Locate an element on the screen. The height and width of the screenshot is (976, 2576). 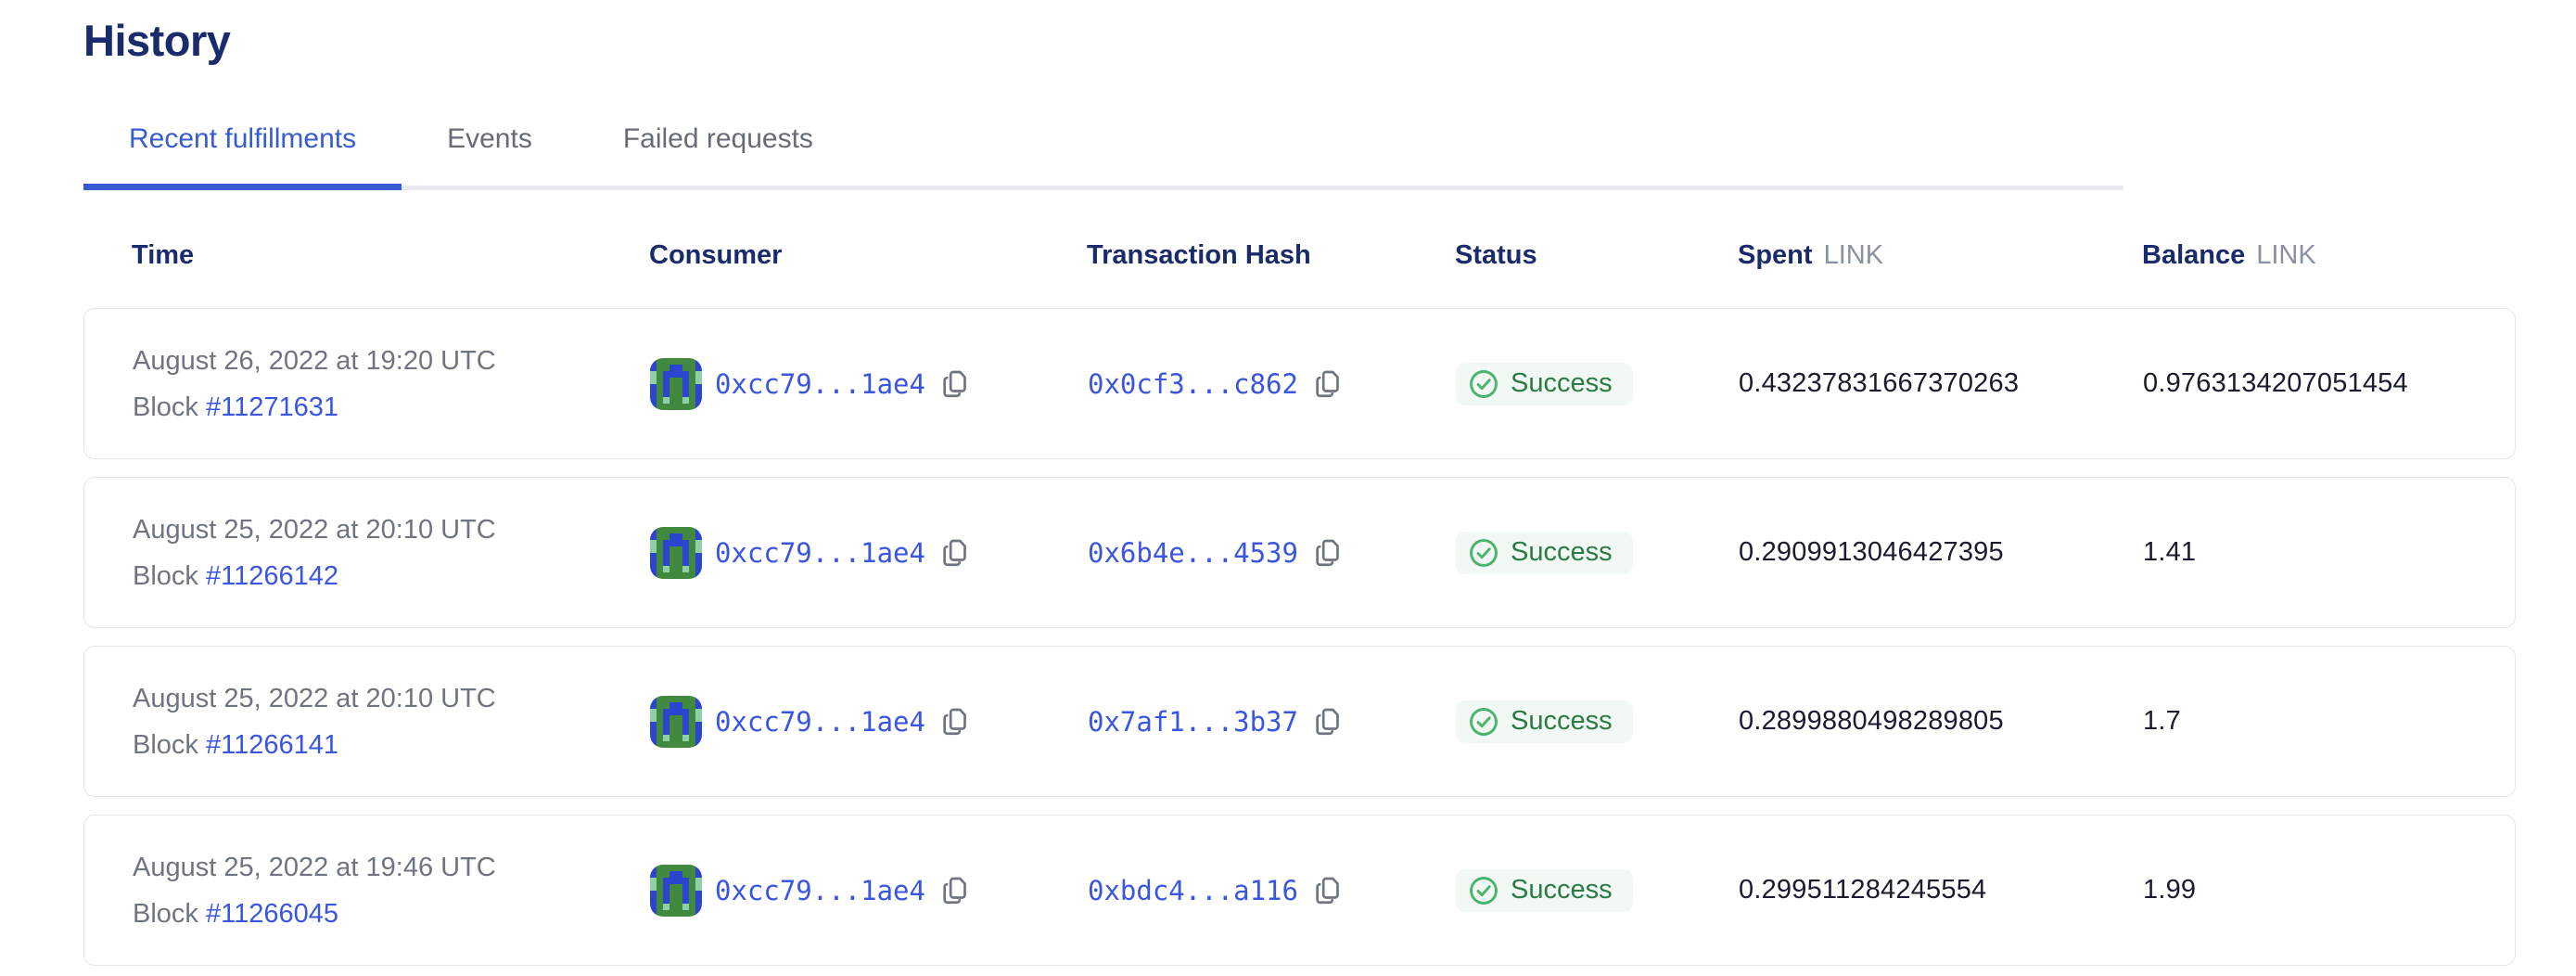
column-header-status: Status is located at coordinates (1496, 255).